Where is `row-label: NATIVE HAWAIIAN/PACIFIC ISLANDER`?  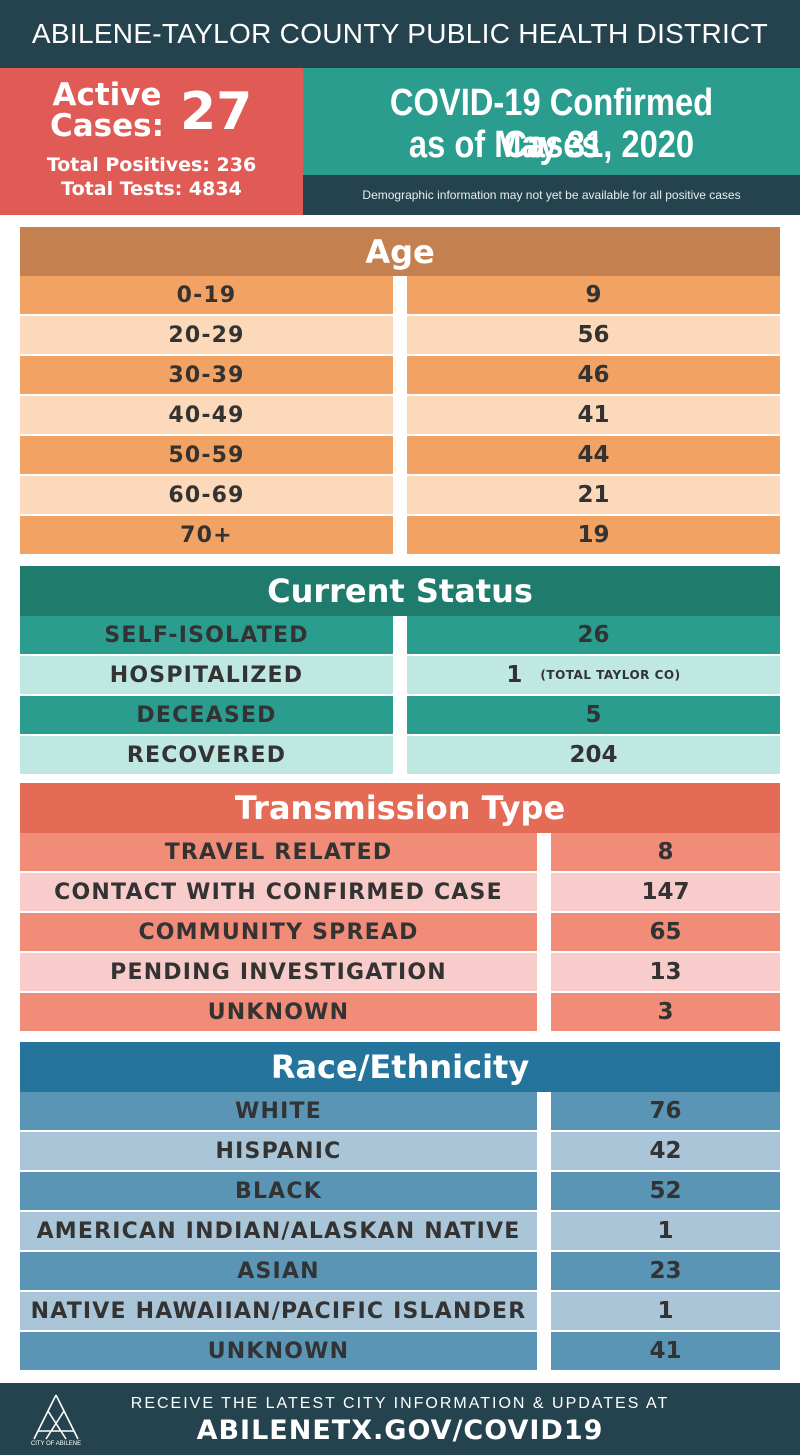
row-label: NATIVE HAWAIIAN/PACIFIC ISLANDER is located at coordinates (278, 1311).